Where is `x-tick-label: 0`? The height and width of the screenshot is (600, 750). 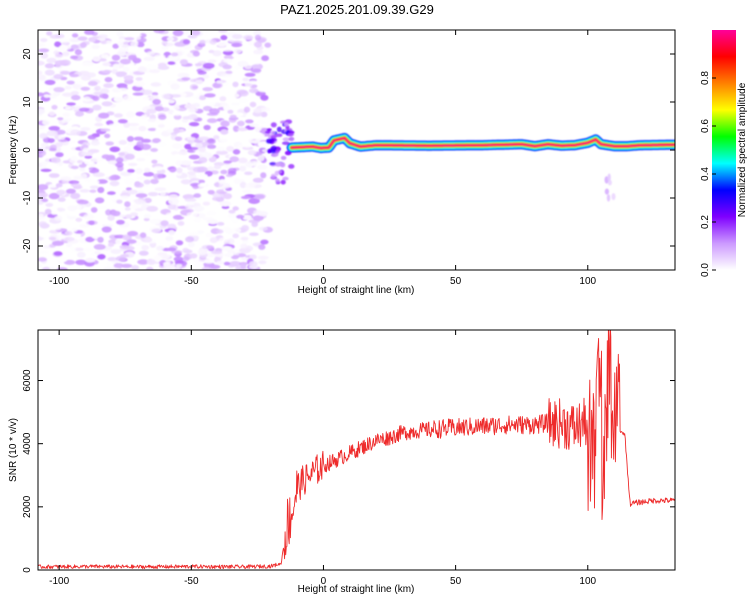
x-tick-label: 0 is located at coordinates (324, 581).